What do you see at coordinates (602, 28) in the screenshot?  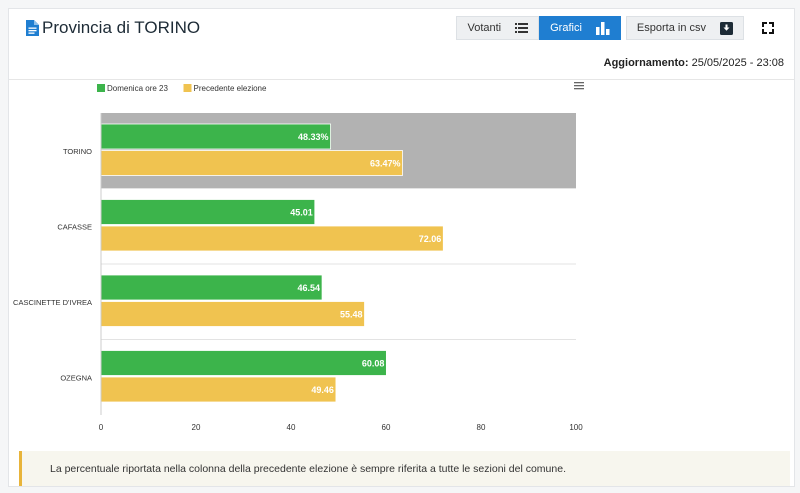 I see `bar-chart-icon` at bounding box center [602, 28].